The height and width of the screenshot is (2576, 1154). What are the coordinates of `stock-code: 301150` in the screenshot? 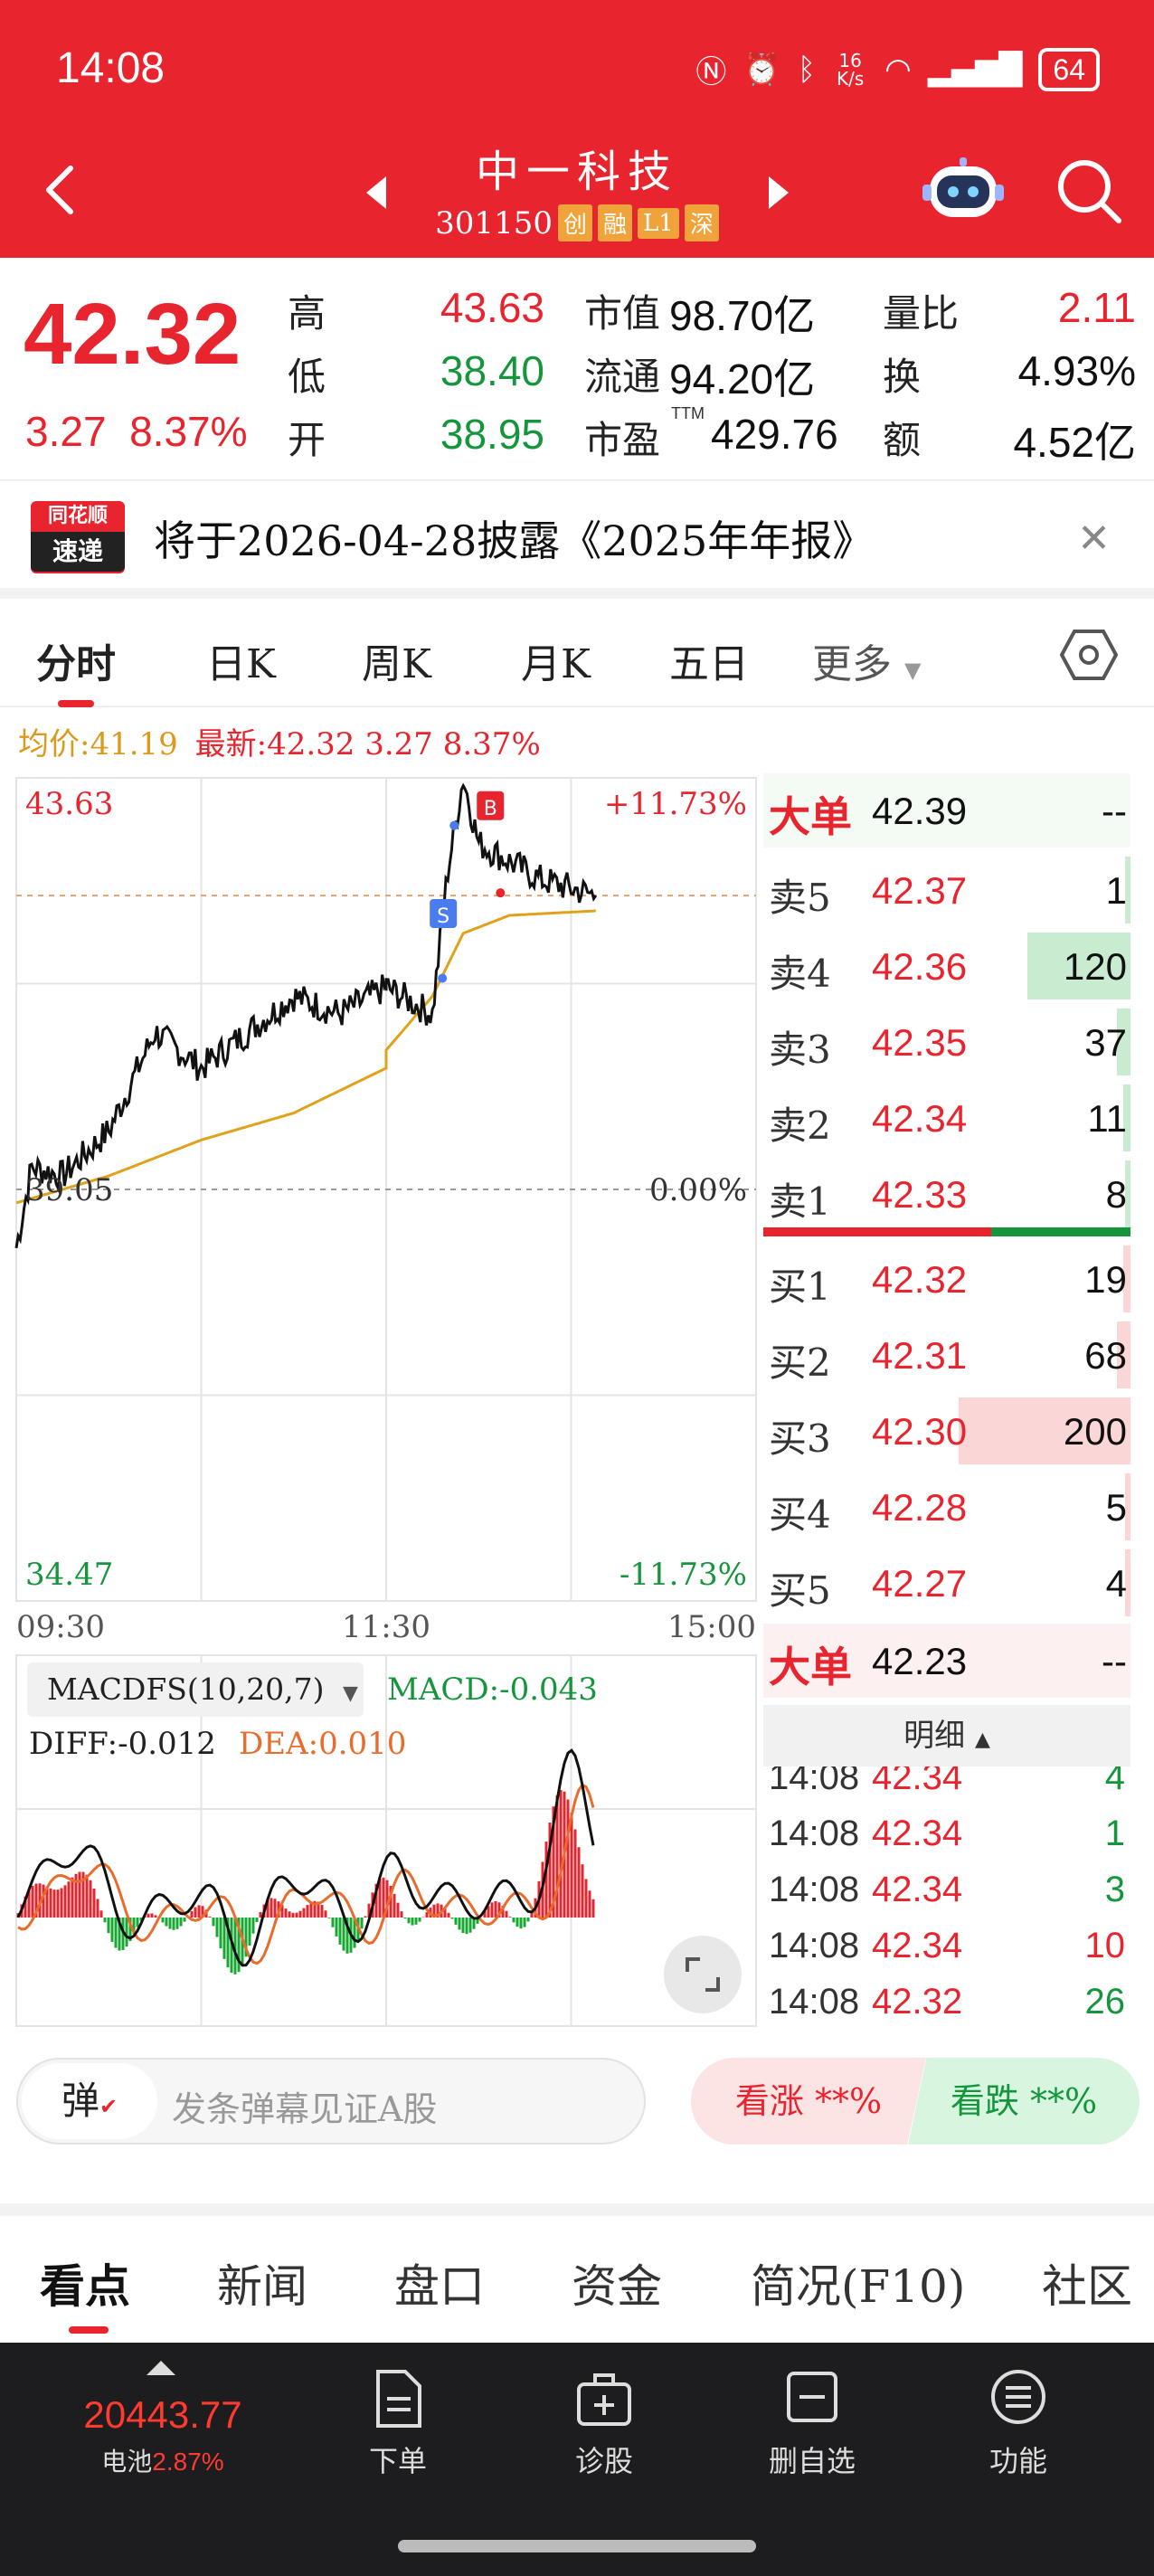 It's located at (494, 223).